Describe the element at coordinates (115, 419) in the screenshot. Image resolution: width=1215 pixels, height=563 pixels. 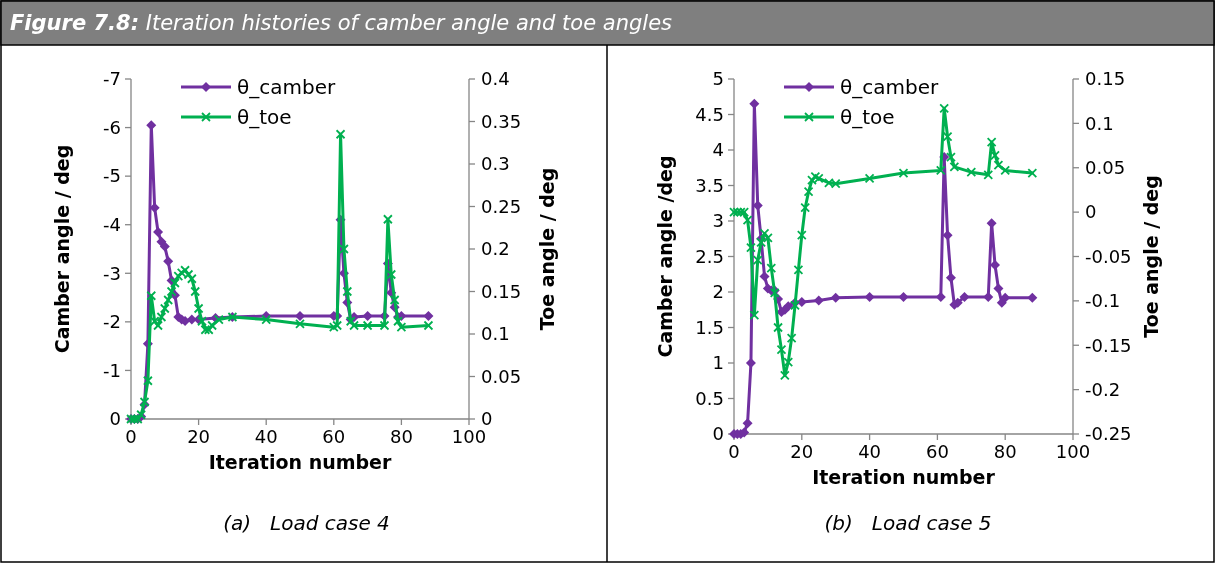
I see `y-tick-label: 0` at that location.